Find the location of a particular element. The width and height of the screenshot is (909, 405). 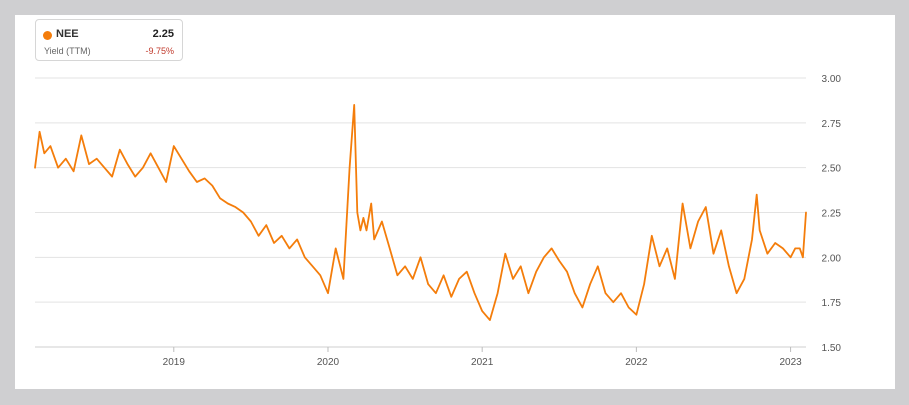

x-tick-label: 2020 is located at coordinates (328, 362).